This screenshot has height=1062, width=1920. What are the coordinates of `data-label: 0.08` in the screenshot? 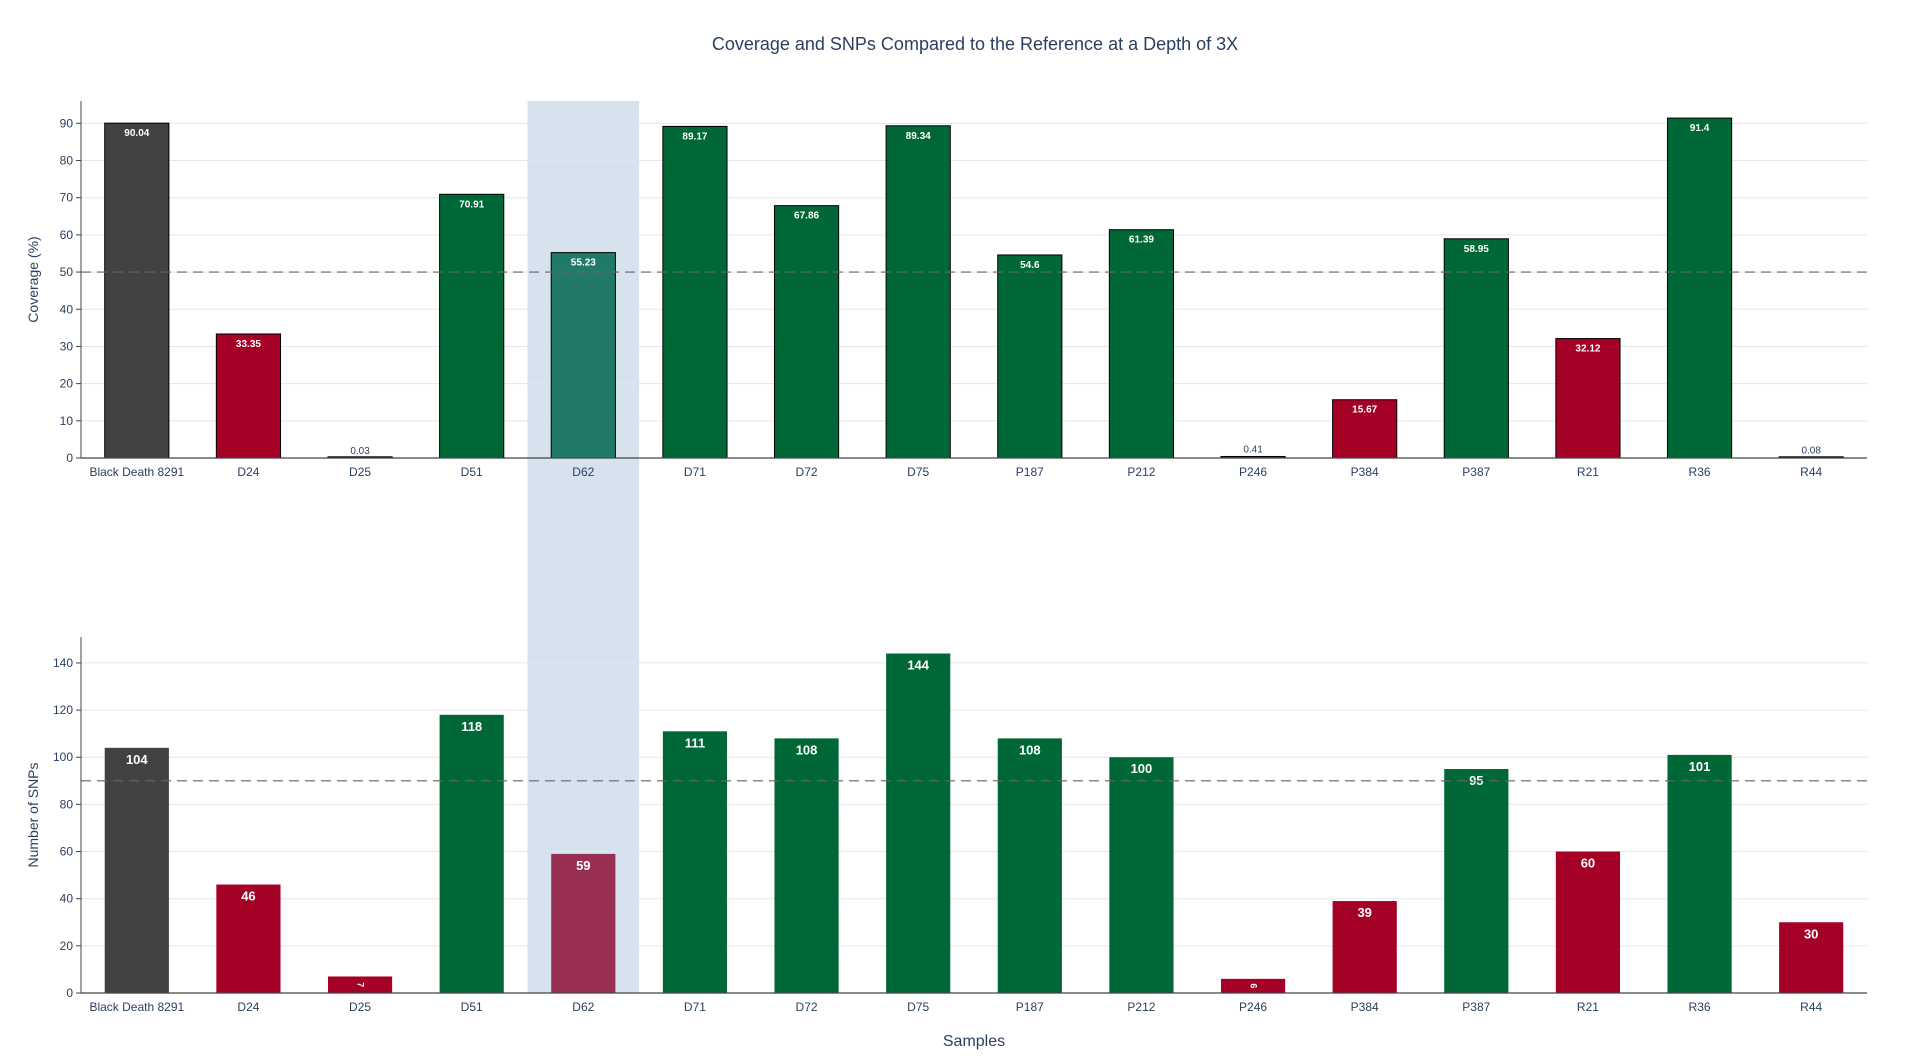 It's located at (1811, 451).